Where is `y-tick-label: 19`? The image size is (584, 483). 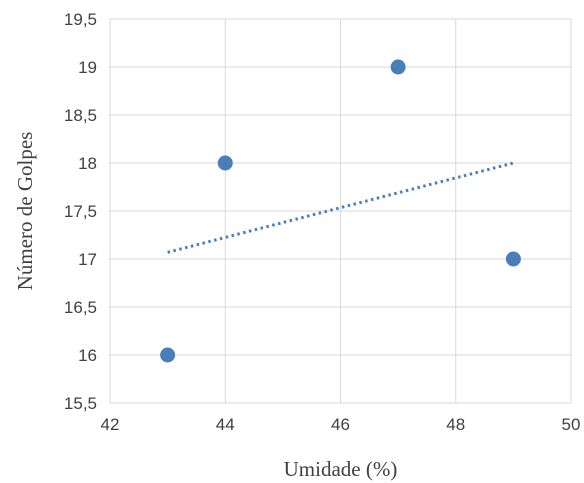
y-tick-label: 19 is located at coordinates (87, 67).